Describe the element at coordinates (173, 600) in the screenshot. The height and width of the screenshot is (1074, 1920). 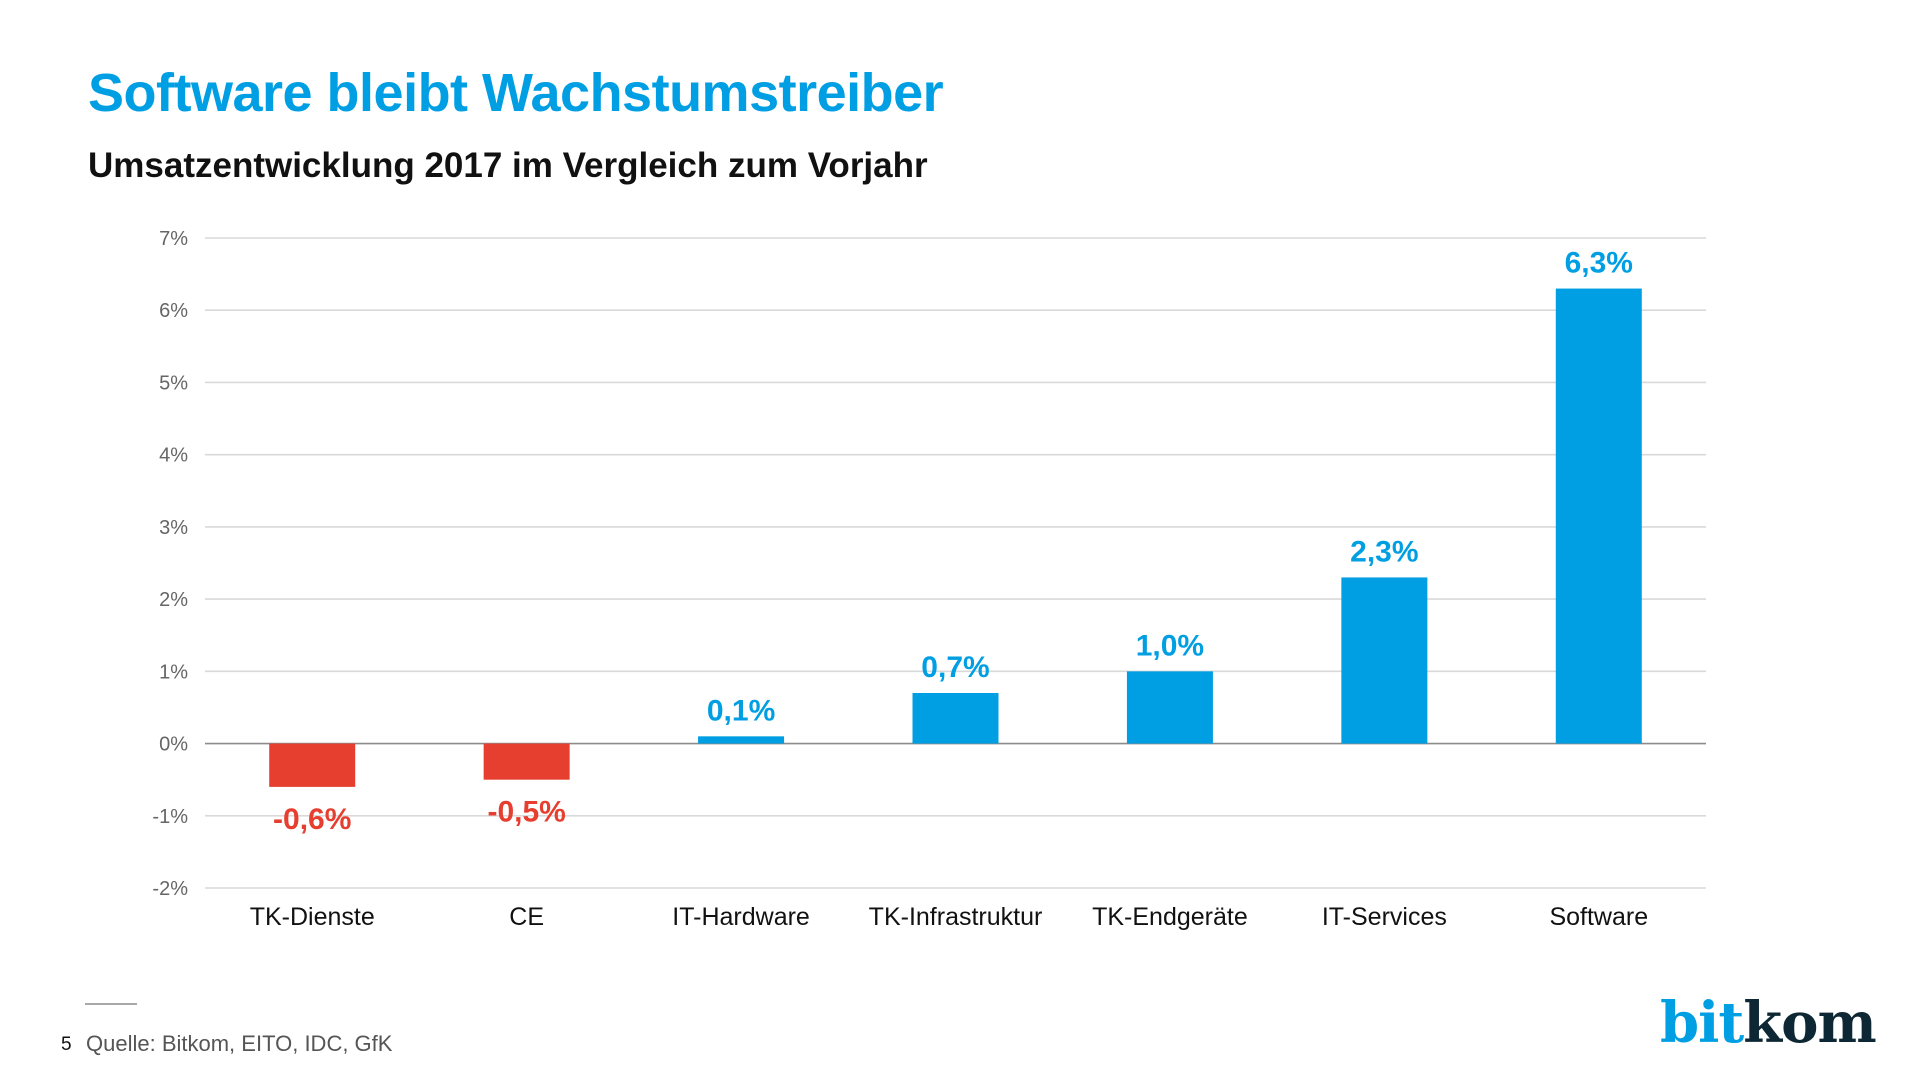
I see `y-tick-label: 2%` at that location.